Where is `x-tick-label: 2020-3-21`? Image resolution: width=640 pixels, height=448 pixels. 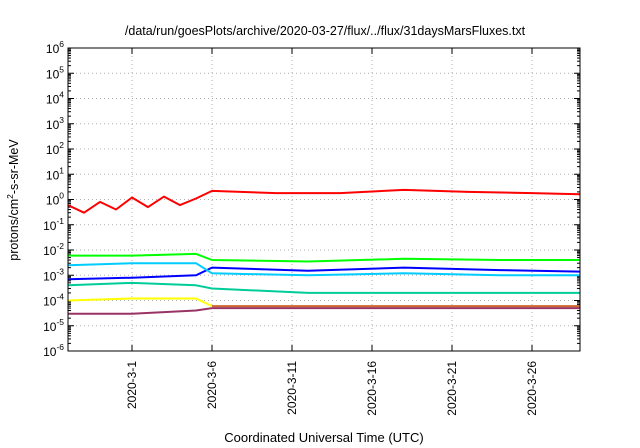 x-tick-label: 2020-3-21 is located at coordinates (452, 388).